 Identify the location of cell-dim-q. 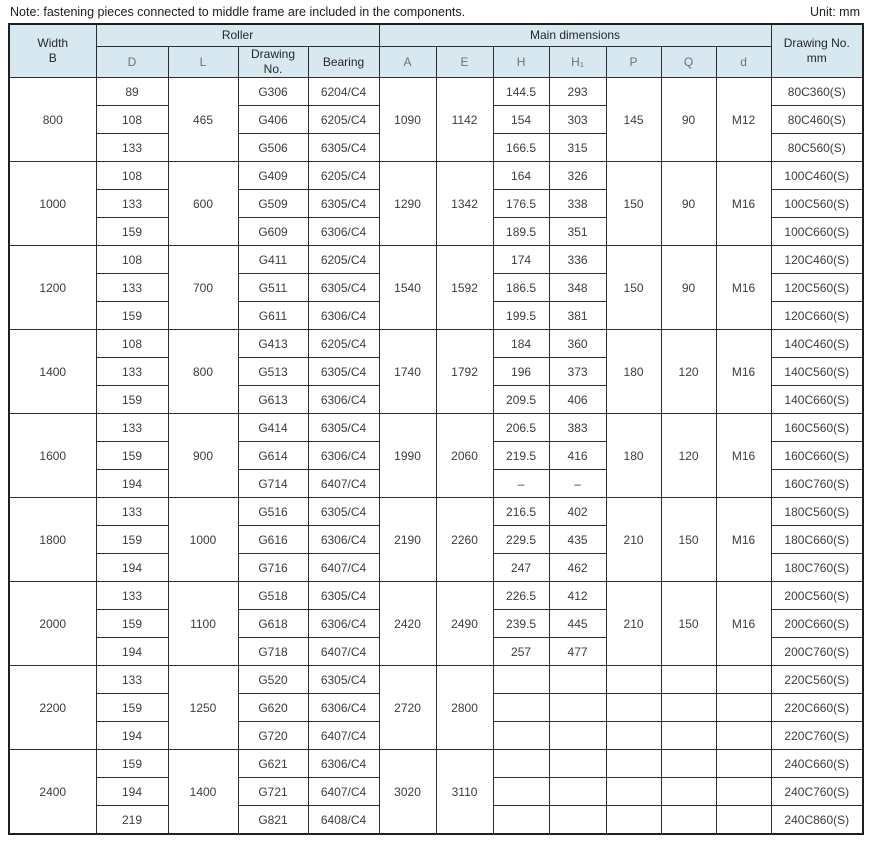
(688, 735).